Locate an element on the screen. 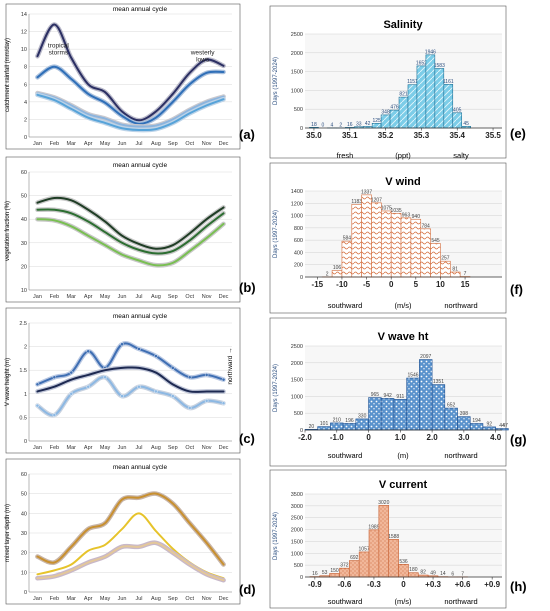 This screenshot has width=550, height=611. x-tick-label: 15 is located at coordinates (465, 284).